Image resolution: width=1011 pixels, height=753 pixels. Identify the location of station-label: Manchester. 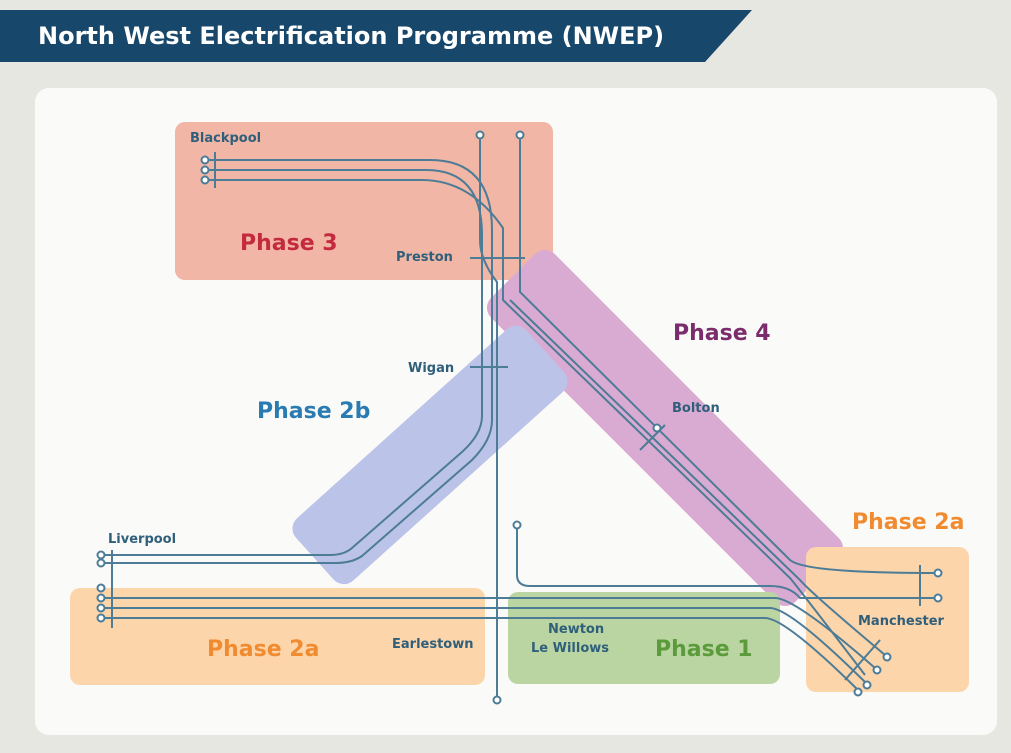
(901, 621).